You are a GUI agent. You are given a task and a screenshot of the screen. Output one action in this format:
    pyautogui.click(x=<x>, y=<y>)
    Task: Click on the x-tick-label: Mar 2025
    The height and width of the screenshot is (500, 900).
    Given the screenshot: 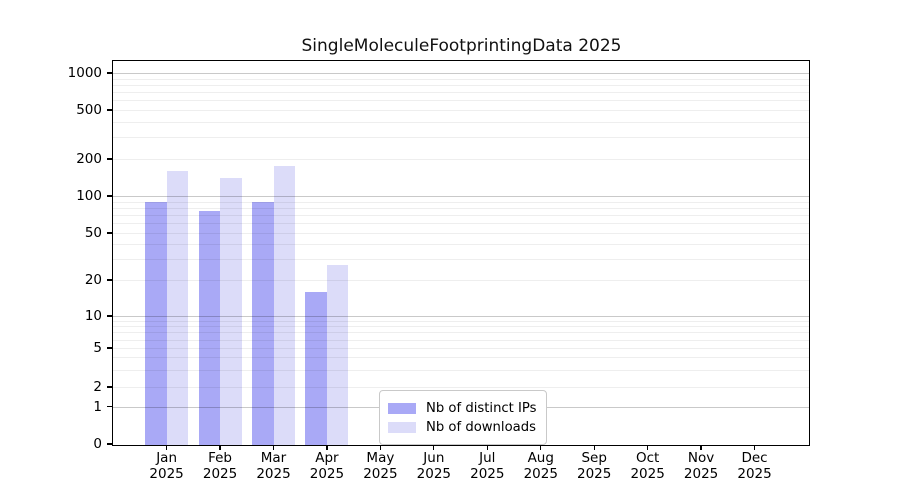 What is the action you would take?
    pyautogui.click(x=273, y=466)
    